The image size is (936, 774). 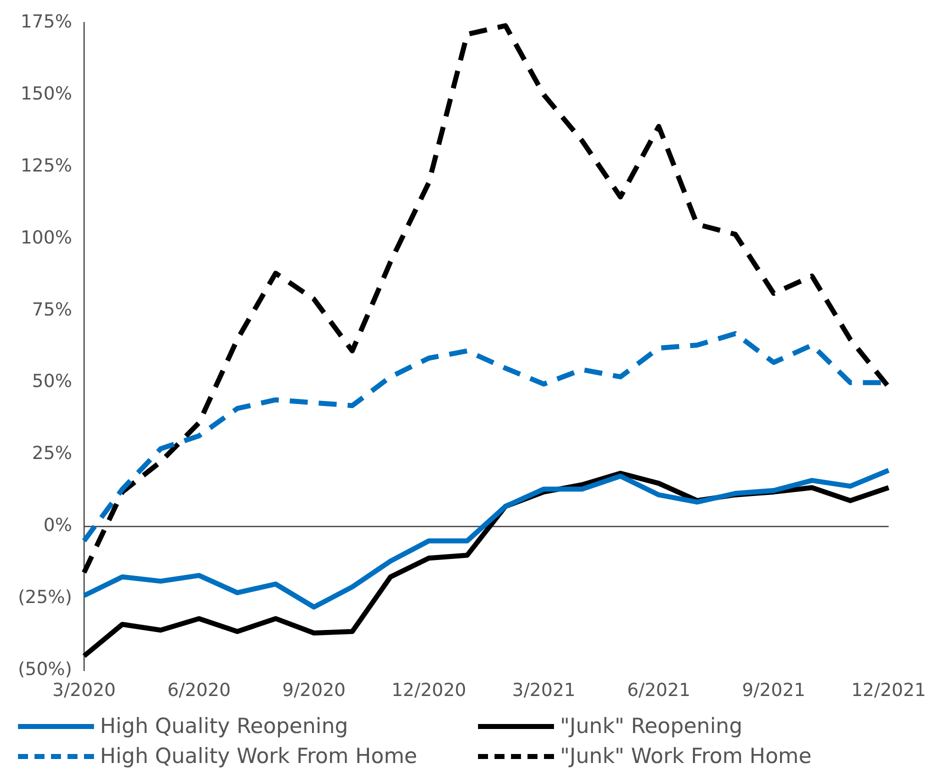 I want to click on x-tick-label: 6/2020, so click(x=199, y=690).